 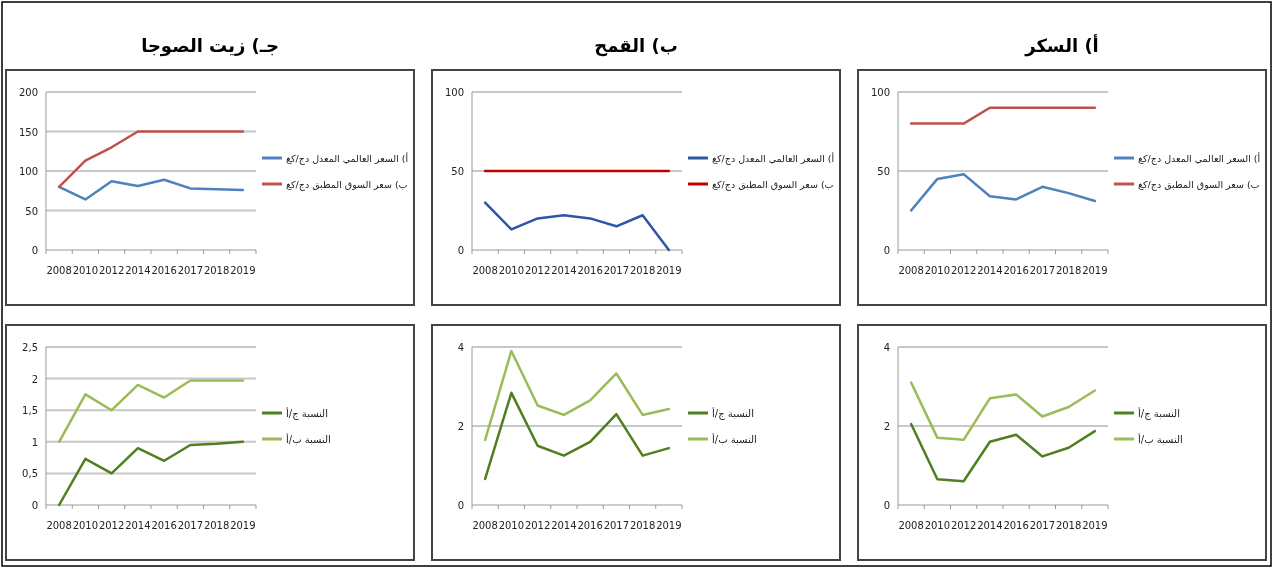 What do you see at coordinates (210, 46) in the screenshot?
I see `chart-title: جـ) زيت الصوجا` at bounding box center [210, 46].